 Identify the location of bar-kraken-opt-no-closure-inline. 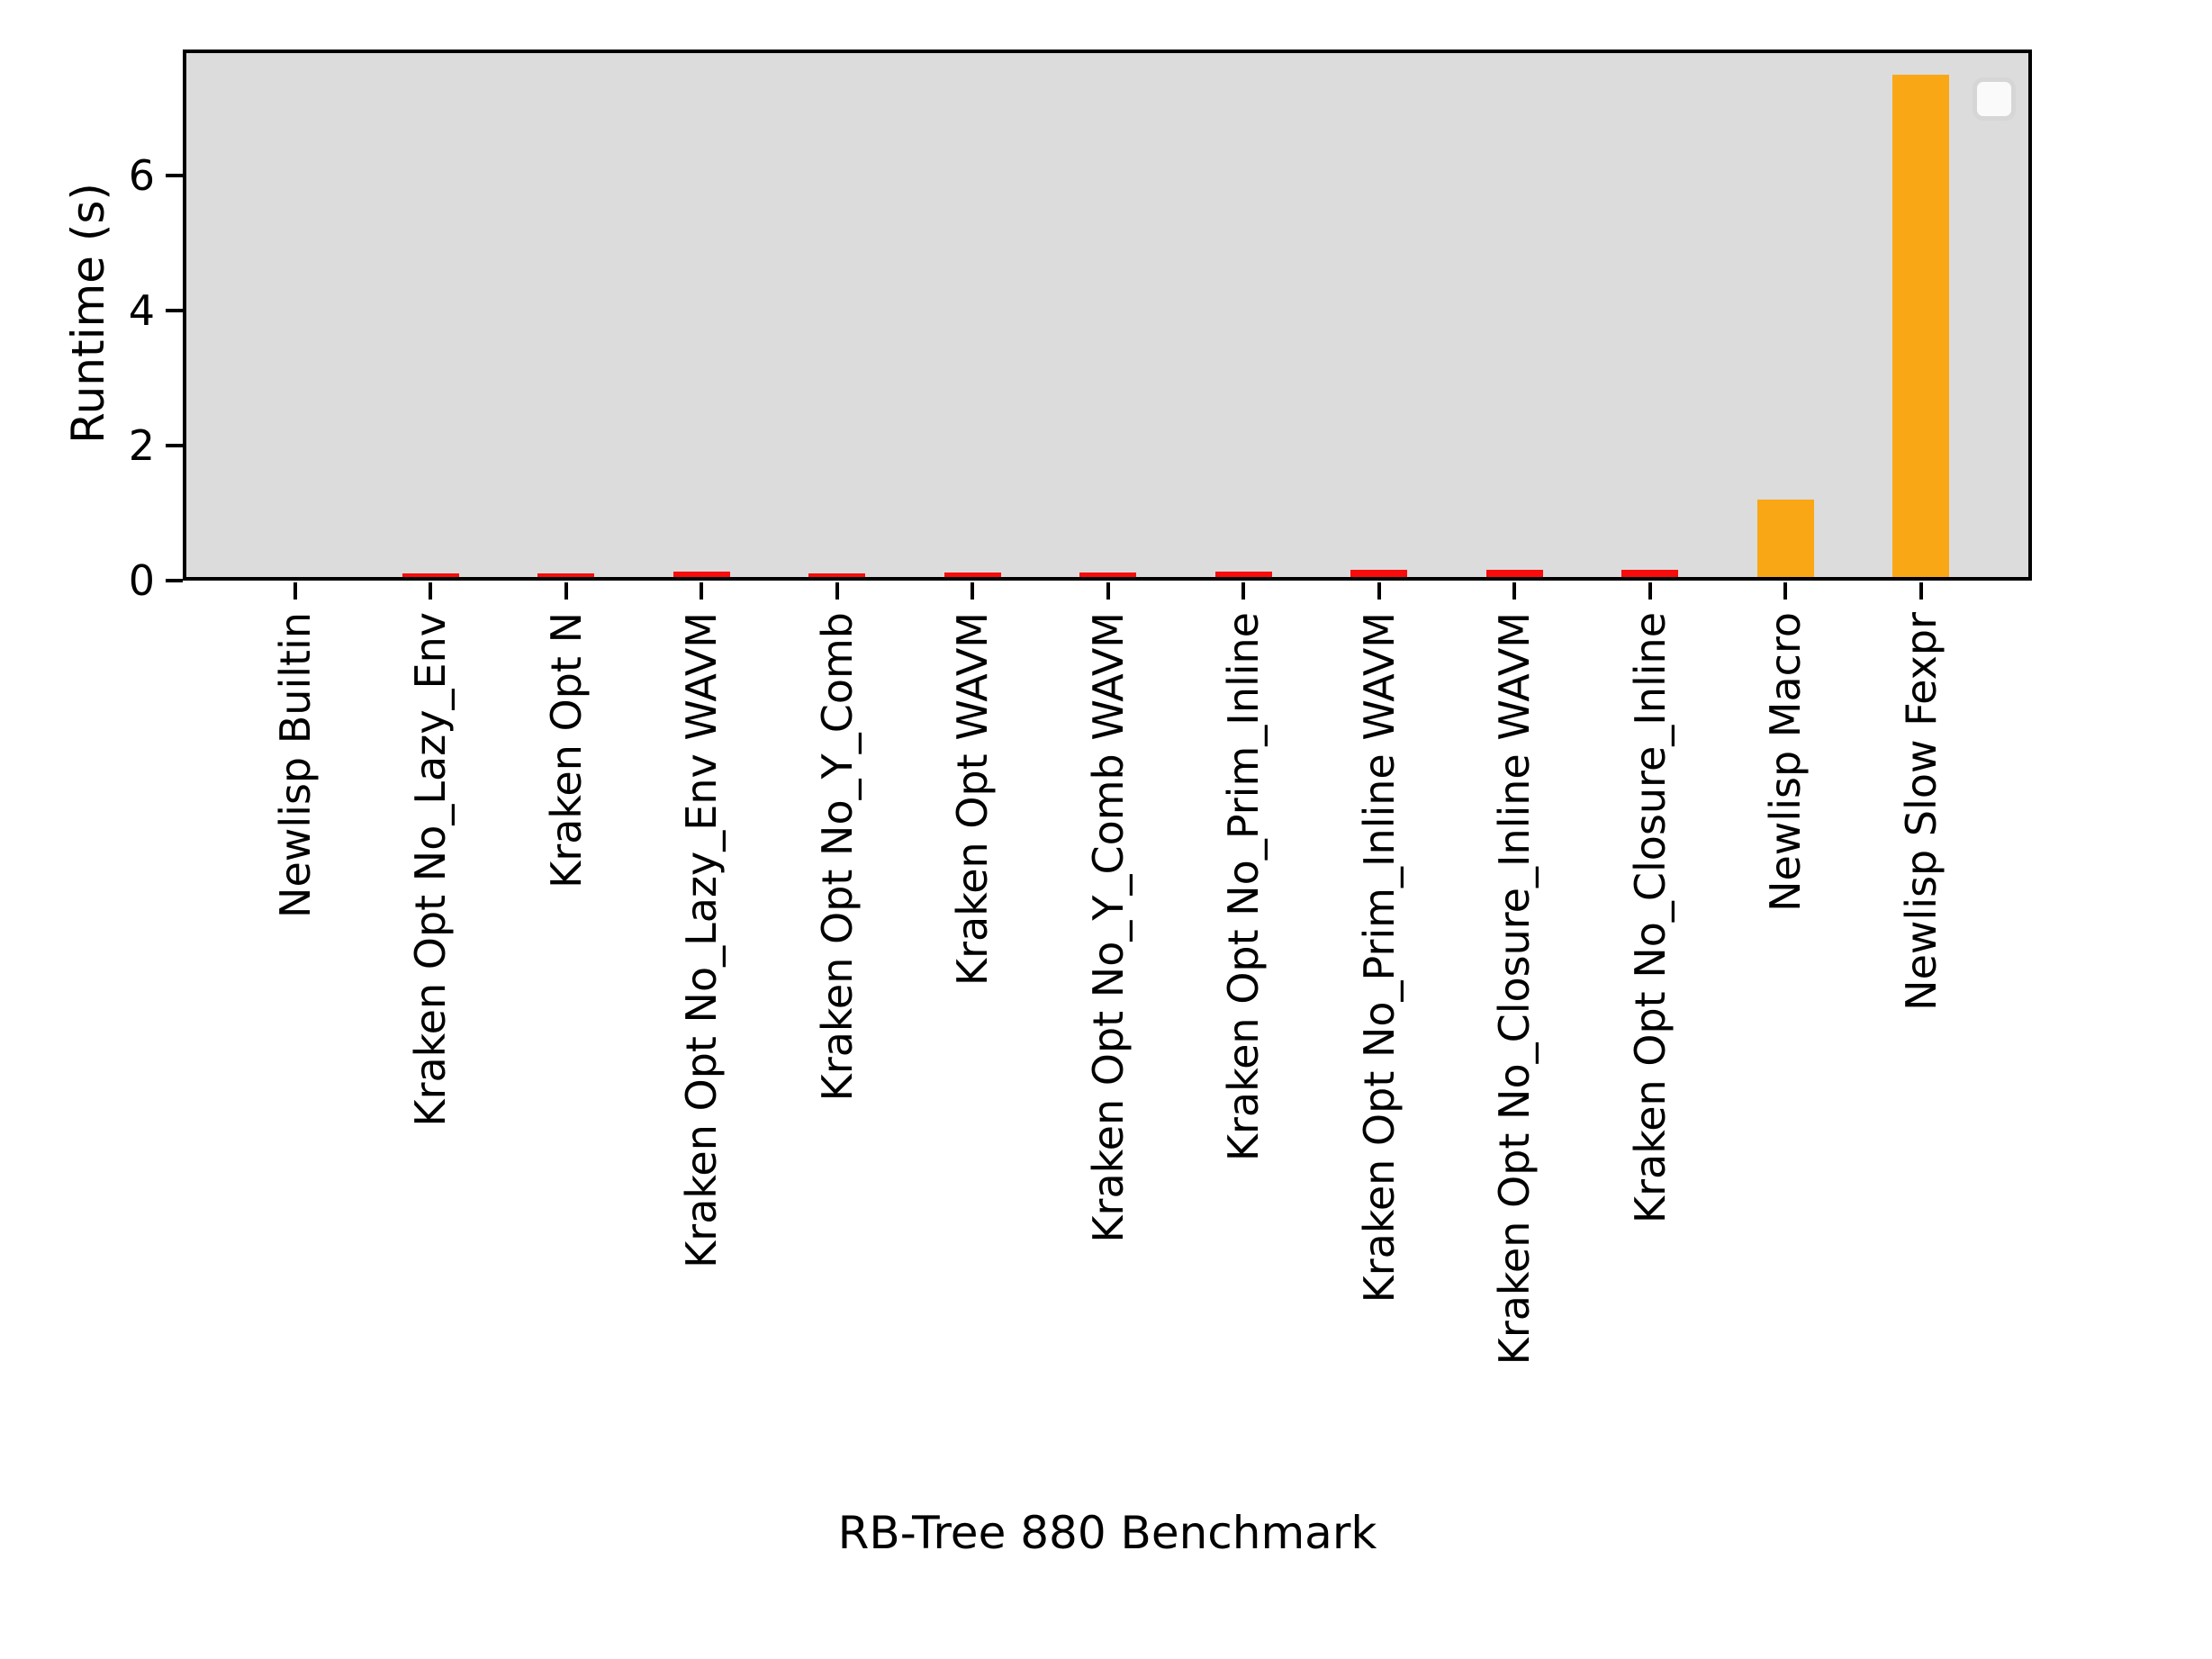
(1649, 573).